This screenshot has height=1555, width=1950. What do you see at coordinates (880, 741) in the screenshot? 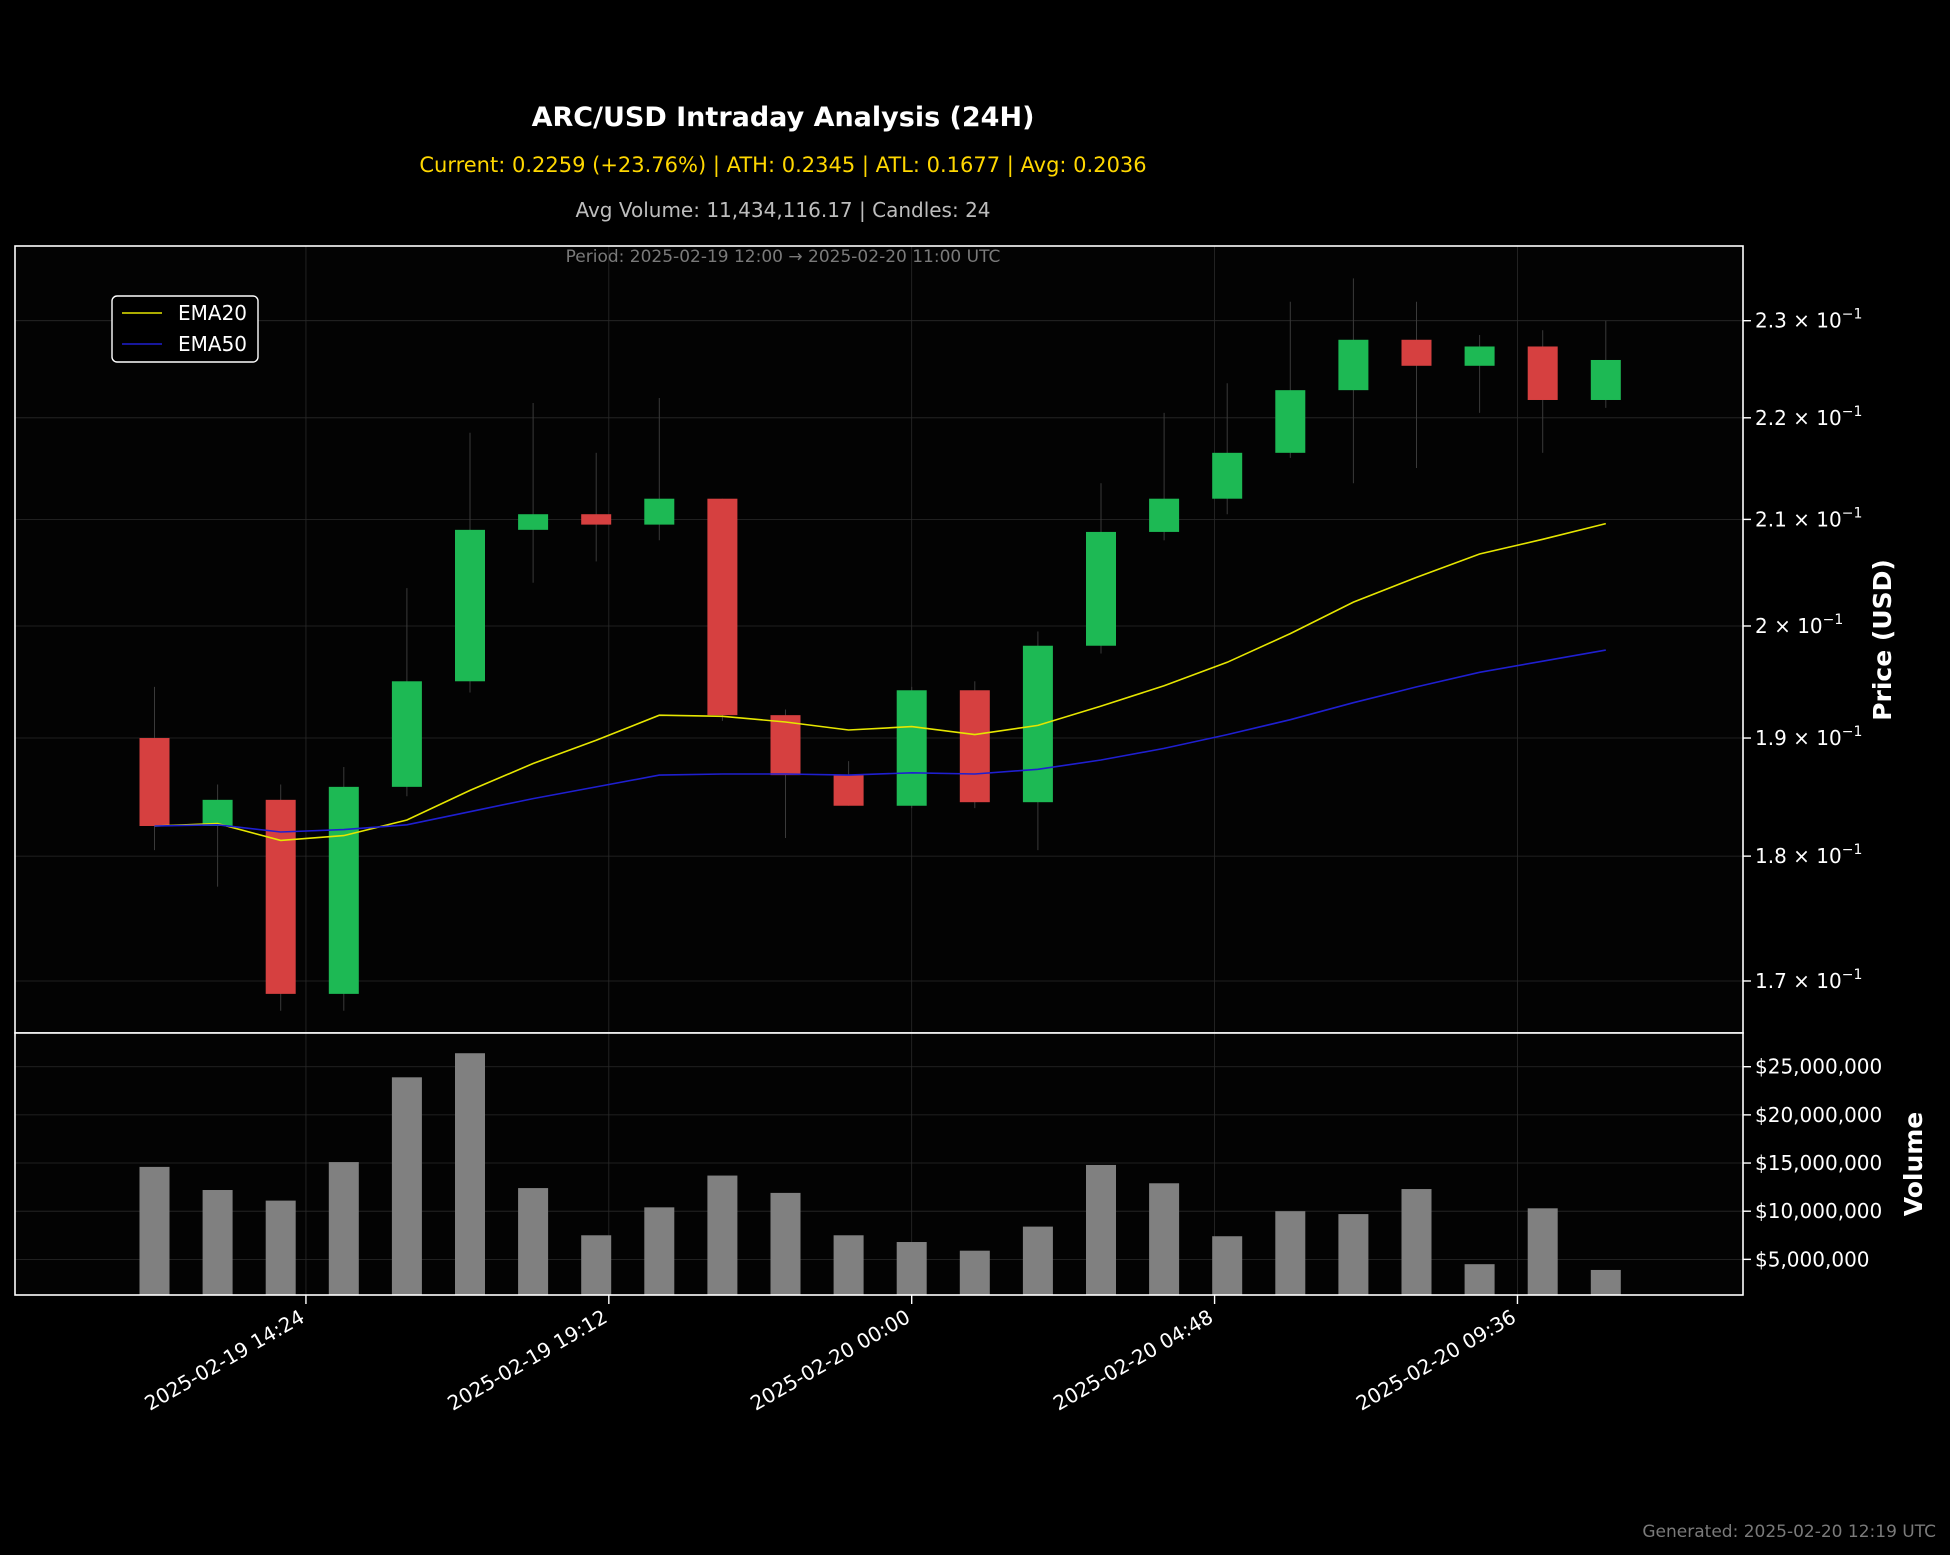
I see `ema50-line` at bounding box center [880, 741].